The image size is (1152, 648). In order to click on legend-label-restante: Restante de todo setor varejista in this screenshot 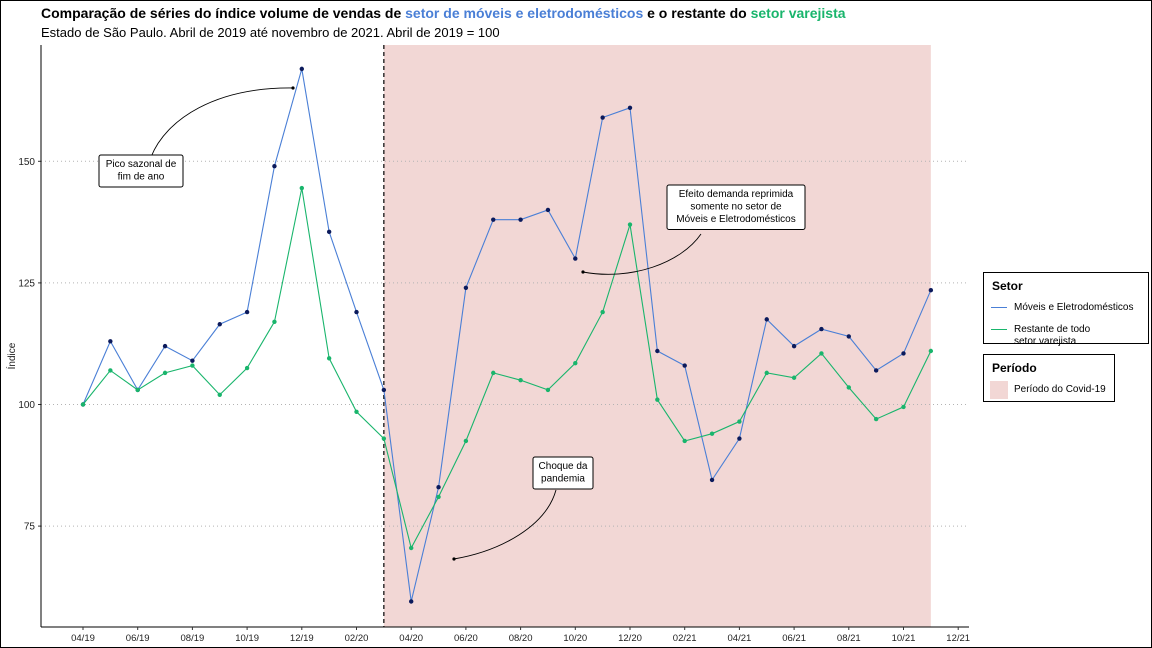, I will do `click(1052, 335)`.